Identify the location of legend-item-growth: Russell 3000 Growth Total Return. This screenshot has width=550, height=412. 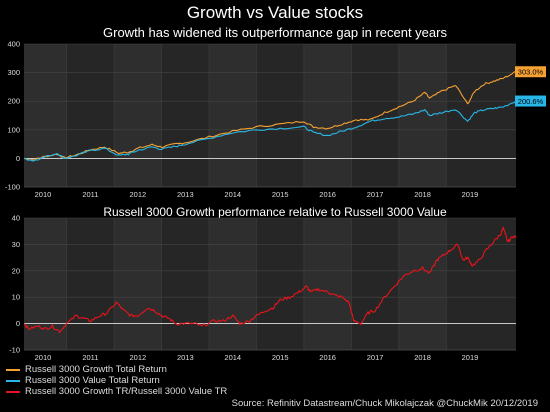
(116, 369).